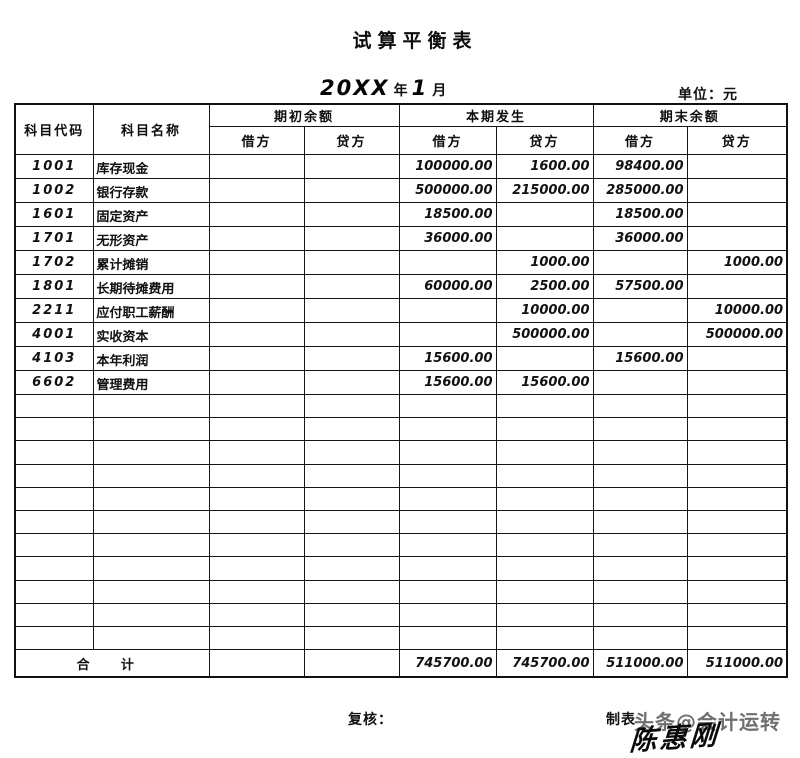  What do you see at coordinates (351, 140) in the screenshot?
I see `header-opening-credit: 贷方` at bounding box center [351, 140].